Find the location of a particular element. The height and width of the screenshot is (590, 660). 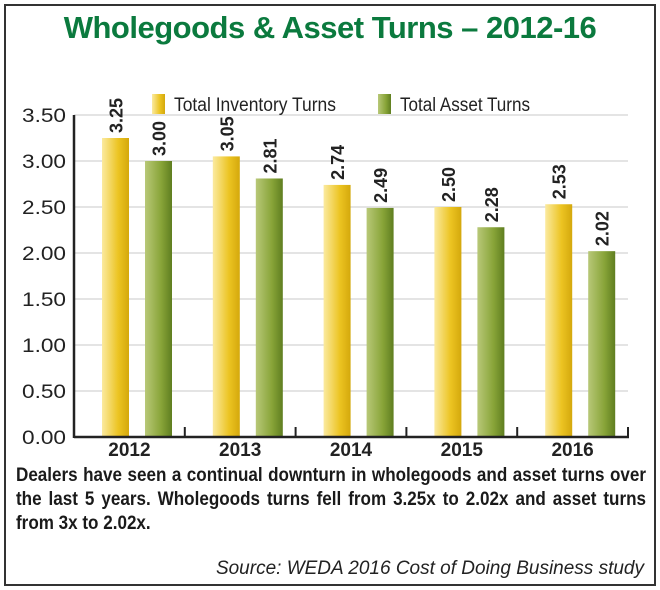

x-tick-label: 2014 is located at coordinates (351, 450).